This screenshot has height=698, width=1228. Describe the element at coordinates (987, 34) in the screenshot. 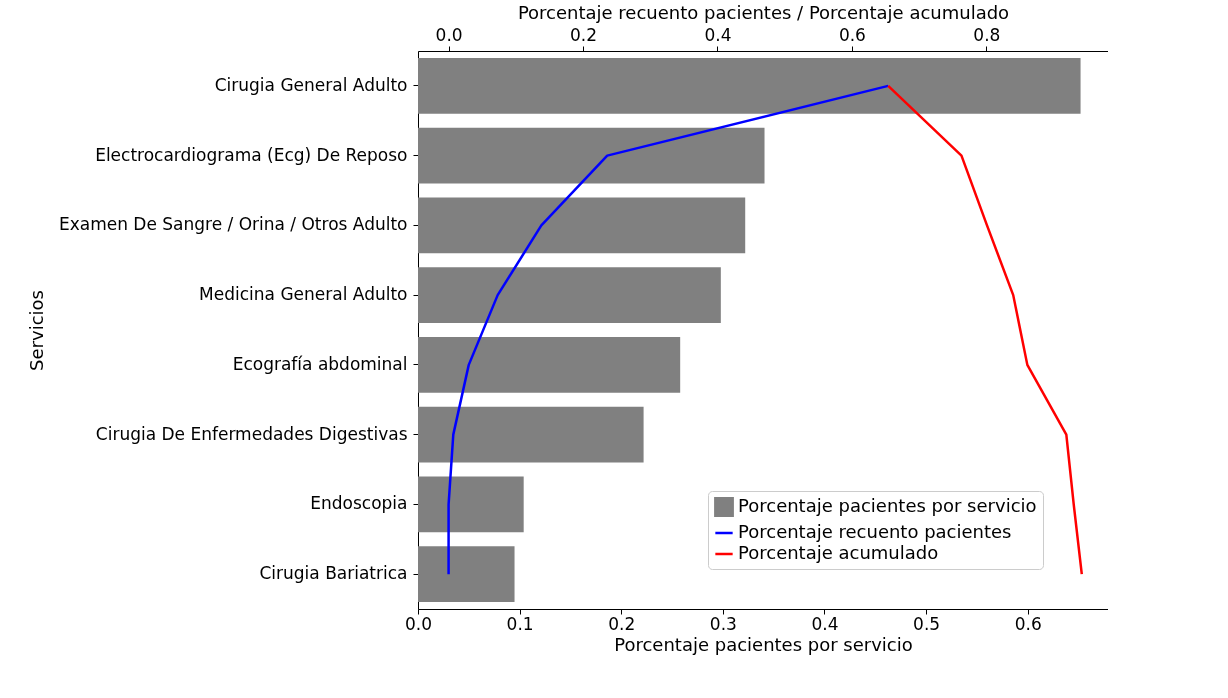

I see `x2-tick-label: 0.8` at that location.